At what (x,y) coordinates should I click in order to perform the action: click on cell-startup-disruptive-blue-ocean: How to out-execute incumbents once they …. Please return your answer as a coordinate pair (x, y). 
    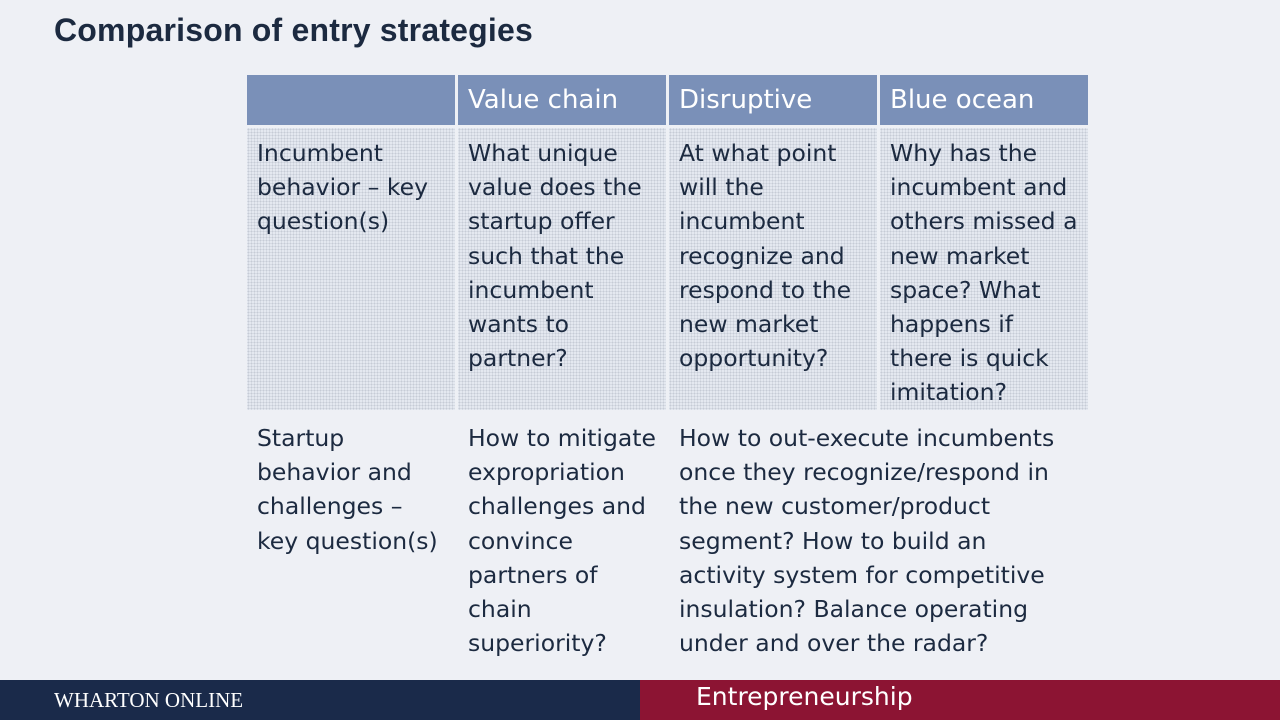
    Looking at the image, I should click on (867, 541).